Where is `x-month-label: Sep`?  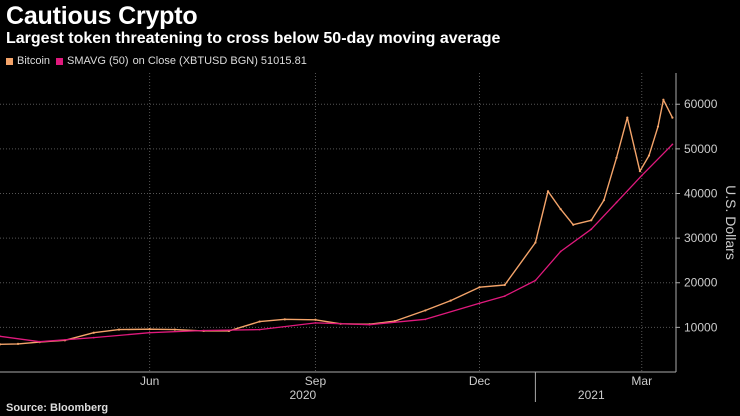
x-month-label: Sep is located at coordinates (316, 381).